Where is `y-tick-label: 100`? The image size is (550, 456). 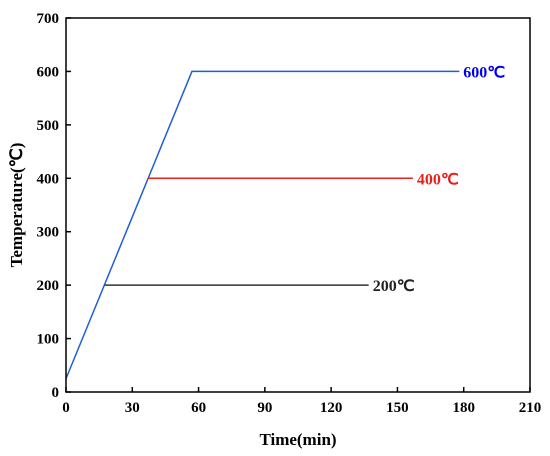
y-tick-label: 100 is located at coordinates (48, 340).